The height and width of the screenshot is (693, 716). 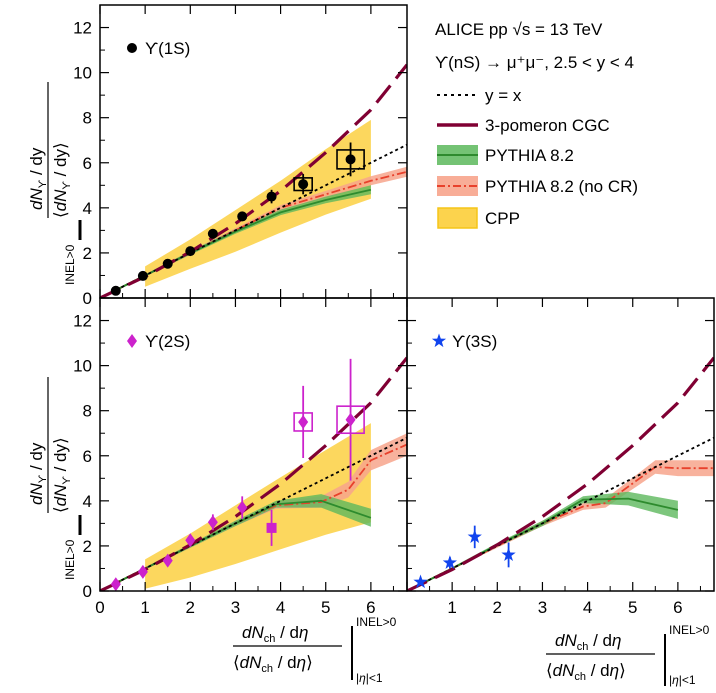 I want to click on ylabel-bottom: dNϒ / dy ⟨dNϒ / dy⟩ INEL>0, so click(x=54, y=478).